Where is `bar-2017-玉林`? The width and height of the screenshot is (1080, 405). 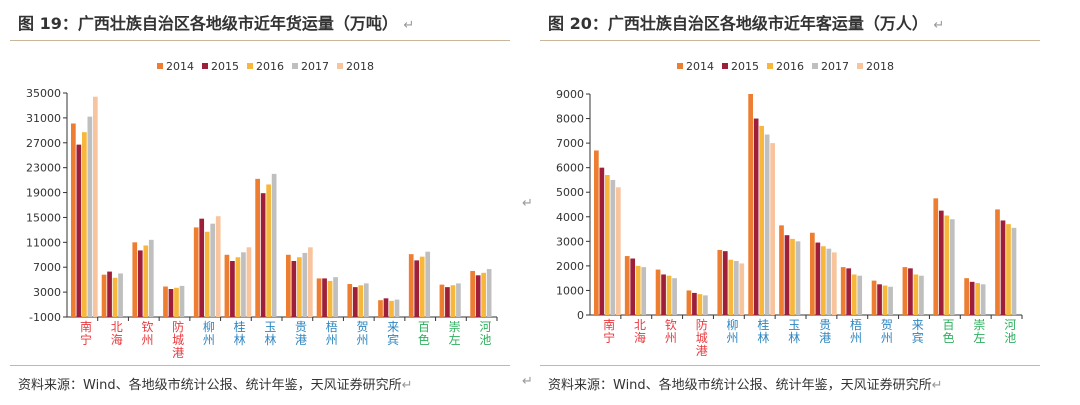 bar-2017-玉林 is located at coordinates (798, 278).